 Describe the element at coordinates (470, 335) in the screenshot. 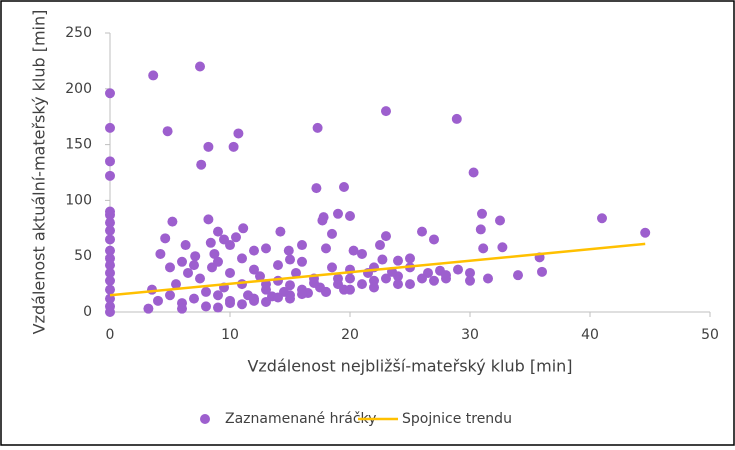

I see `x-tick-label: 30` at that location.